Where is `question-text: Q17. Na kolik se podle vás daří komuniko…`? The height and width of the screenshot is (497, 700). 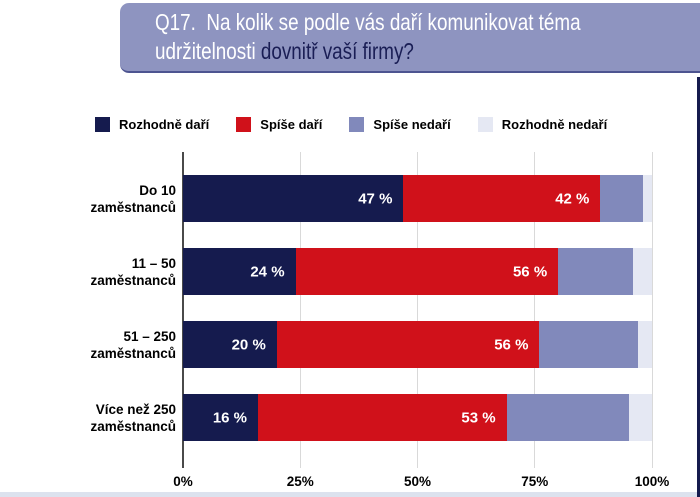
question-text: Q17. Na kolik se podle vás daří komuniko… is located at coordinates (368, 37).